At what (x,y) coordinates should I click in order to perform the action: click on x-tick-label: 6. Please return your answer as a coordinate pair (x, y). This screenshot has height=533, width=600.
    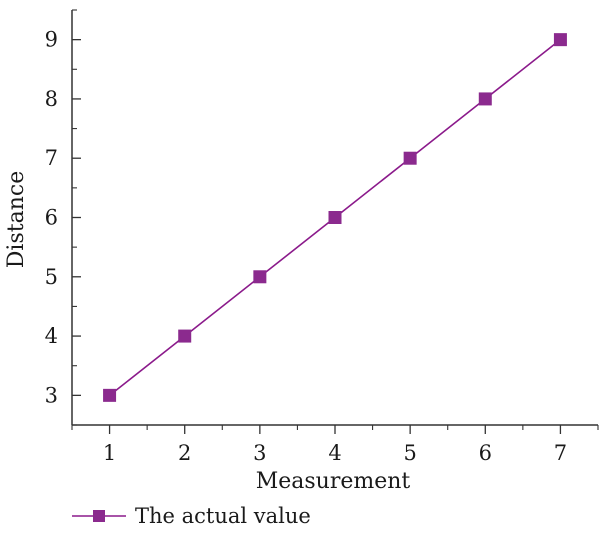
    Looking at the image, I should click on (485, 453).